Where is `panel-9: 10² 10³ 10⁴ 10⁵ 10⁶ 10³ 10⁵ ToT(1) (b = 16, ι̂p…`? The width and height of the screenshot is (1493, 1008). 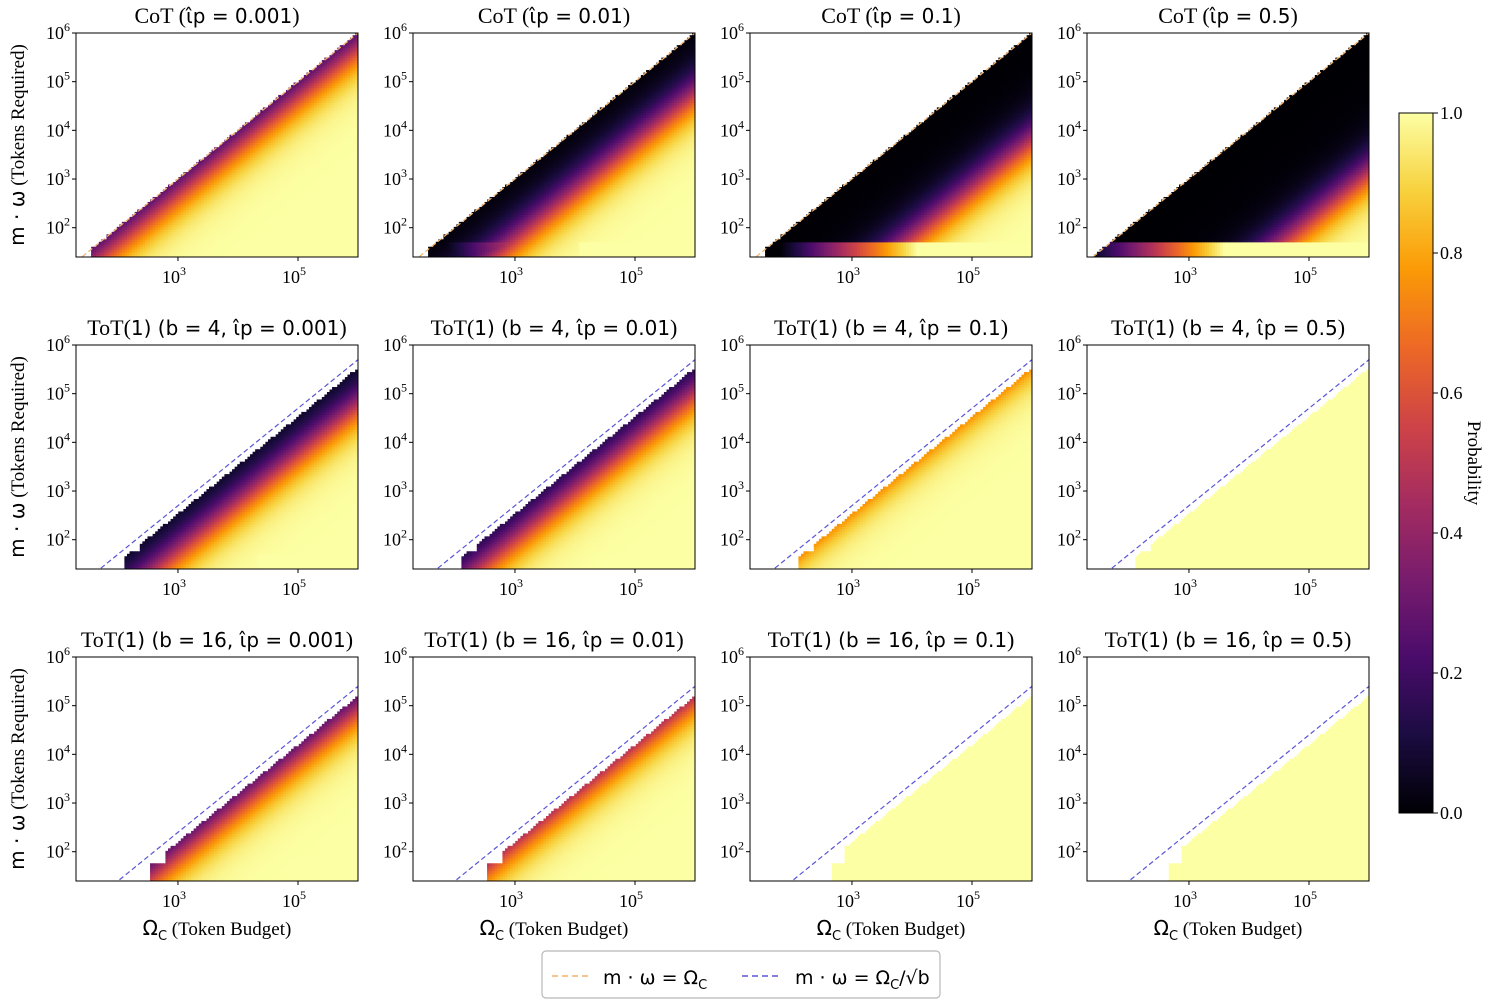 panel-9: 10² 10³ 10⁴ 10⁵ 10⁶ 10³ 10⁵ ToT(1) (b = 16, ι̂p… is located at coordinates (182, 785).